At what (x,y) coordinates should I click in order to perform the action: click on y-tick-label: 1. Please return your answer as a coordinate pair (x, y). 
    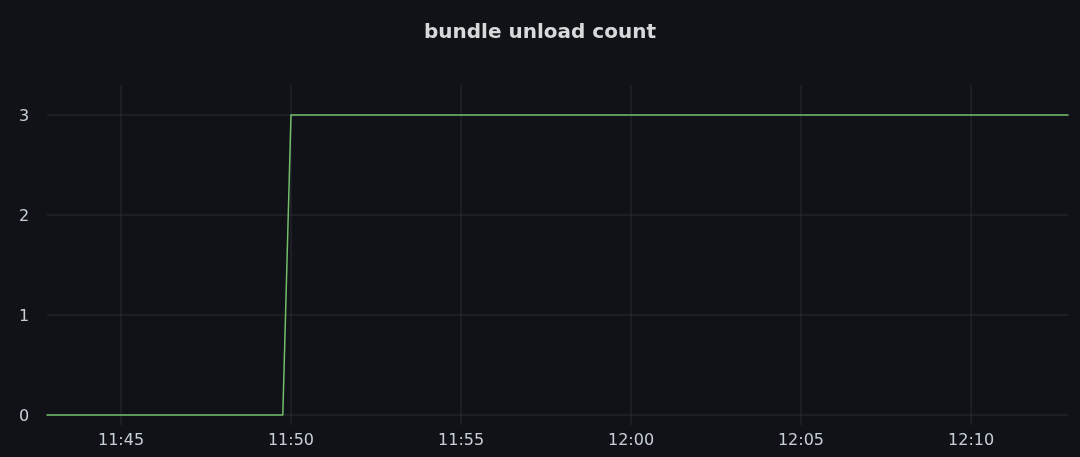
    Looking at the image, I should click on (24, 315).